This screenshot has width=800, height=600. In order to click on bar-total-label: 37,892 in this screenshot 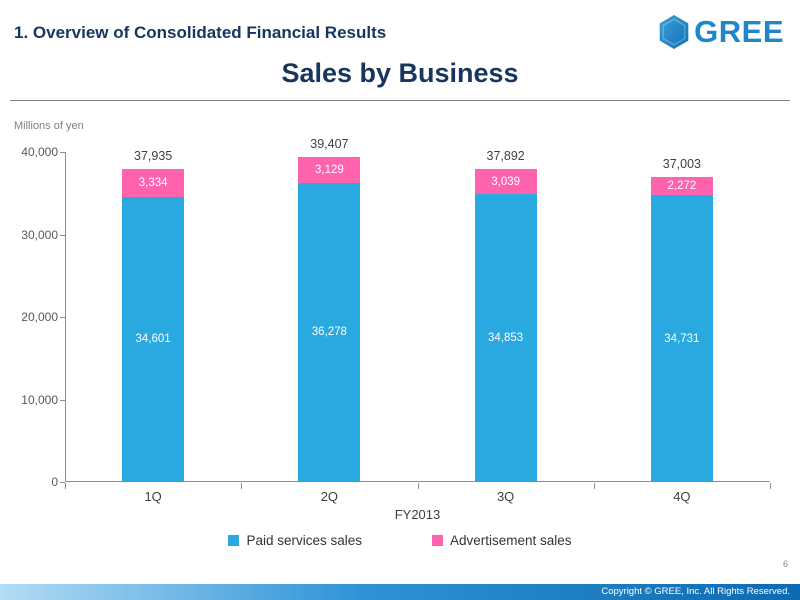, I will do `click(505, 156)`.